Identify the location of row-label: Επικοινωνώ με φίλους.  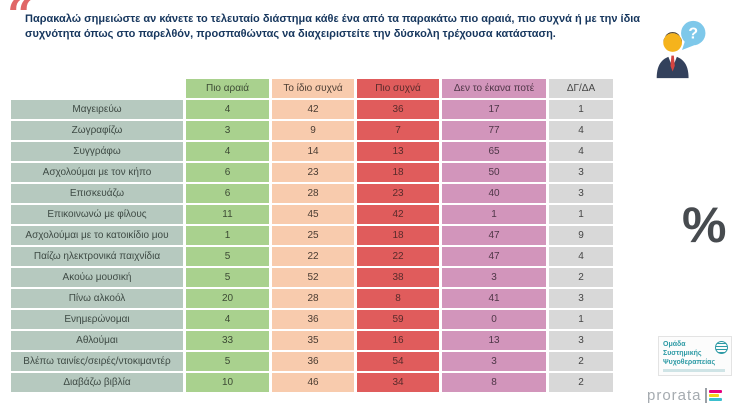
(97, 214).